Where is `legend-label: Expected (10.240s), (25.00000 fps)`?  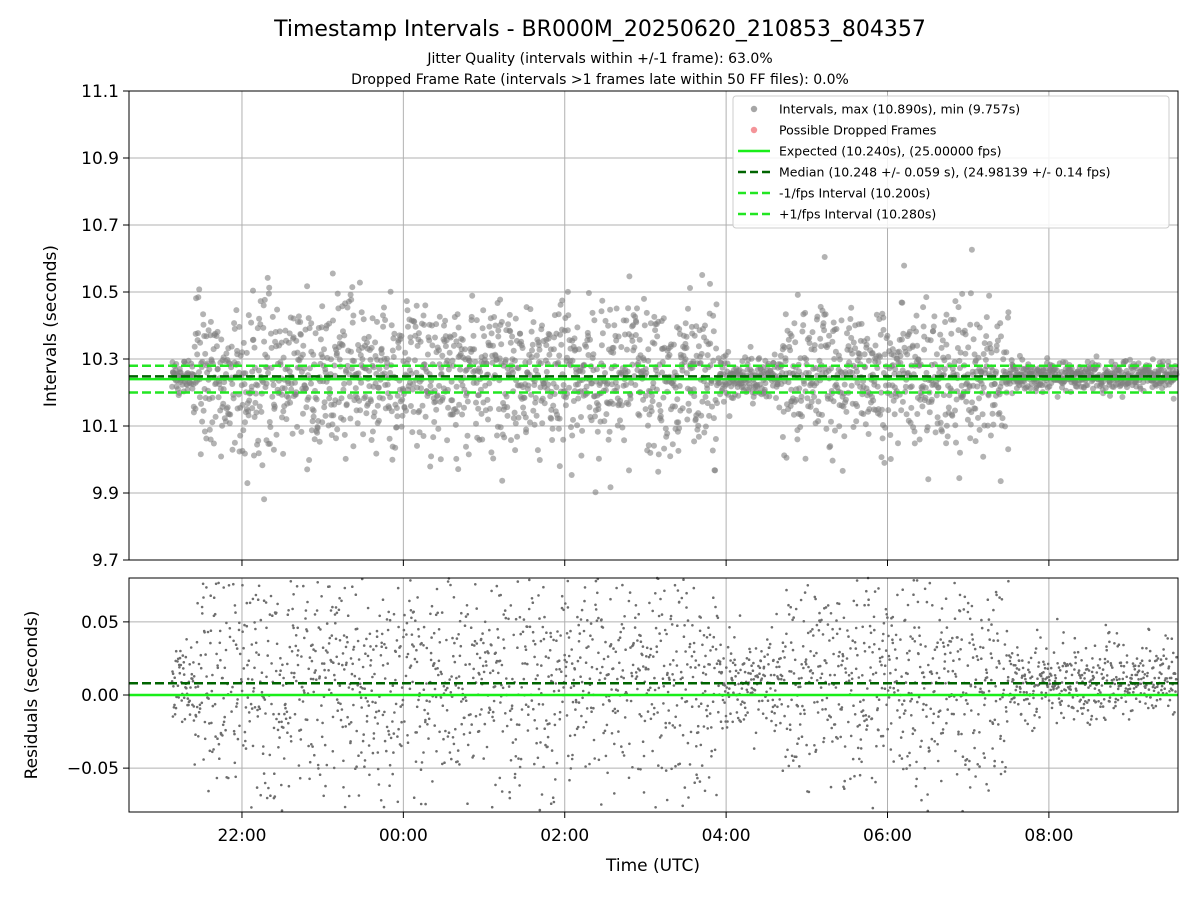 legend-label: Expected (10.240s), (25.00000 fps) is located at coordinates (890, 151).